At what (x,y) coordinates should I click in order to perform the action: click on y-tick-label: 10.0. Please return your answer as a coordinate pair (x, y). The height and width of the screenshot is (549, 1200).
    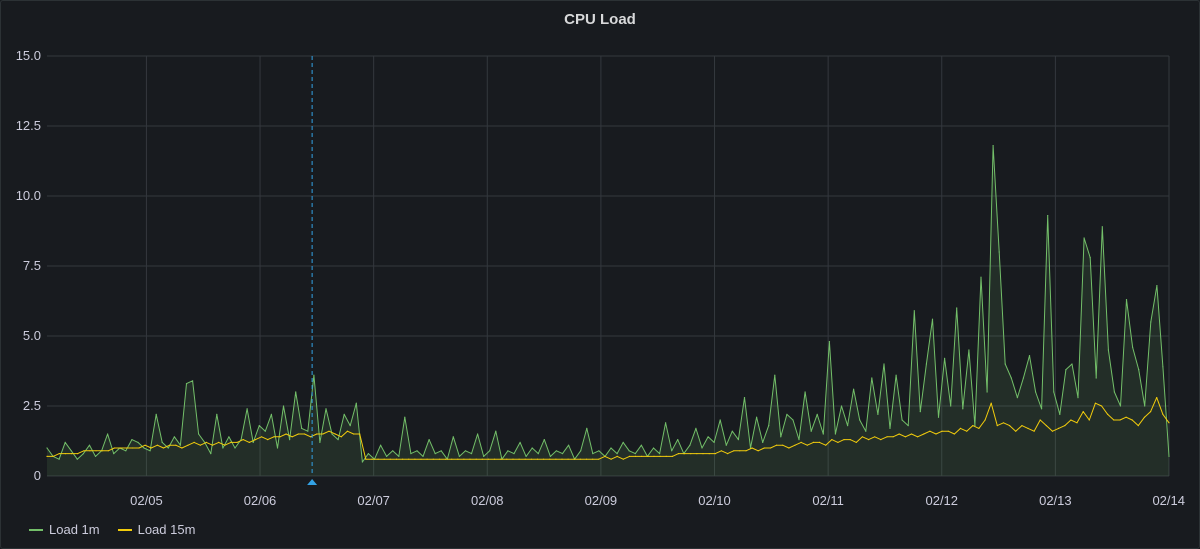
    Looking at the image, I should click on (28, 195).